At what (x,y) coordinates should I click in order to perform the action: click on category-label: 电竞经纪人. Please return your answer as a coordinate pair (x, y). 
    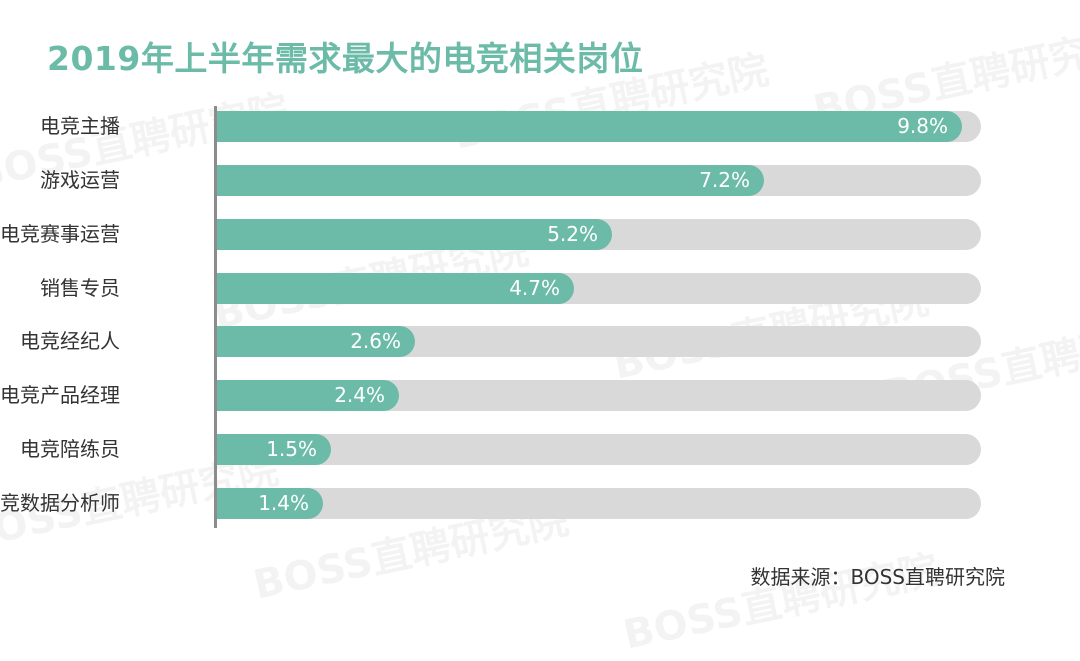
    Looking at the image, I should click on (70, 341).